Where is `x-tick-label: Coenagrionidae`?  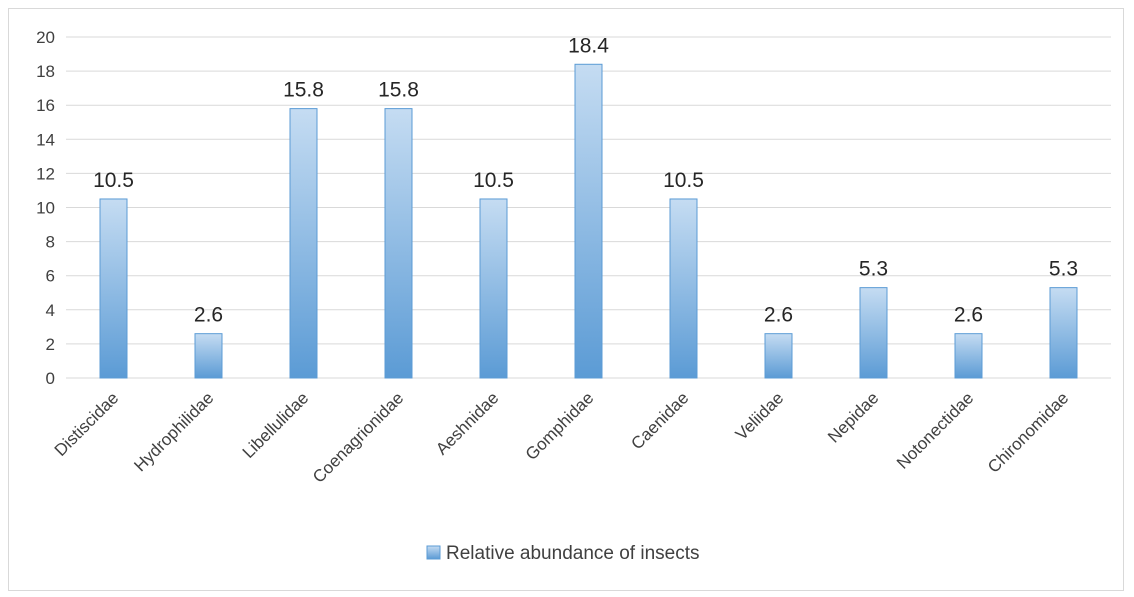
x-tick-label: Coenagrionidae is located at coordinates (358, 437).